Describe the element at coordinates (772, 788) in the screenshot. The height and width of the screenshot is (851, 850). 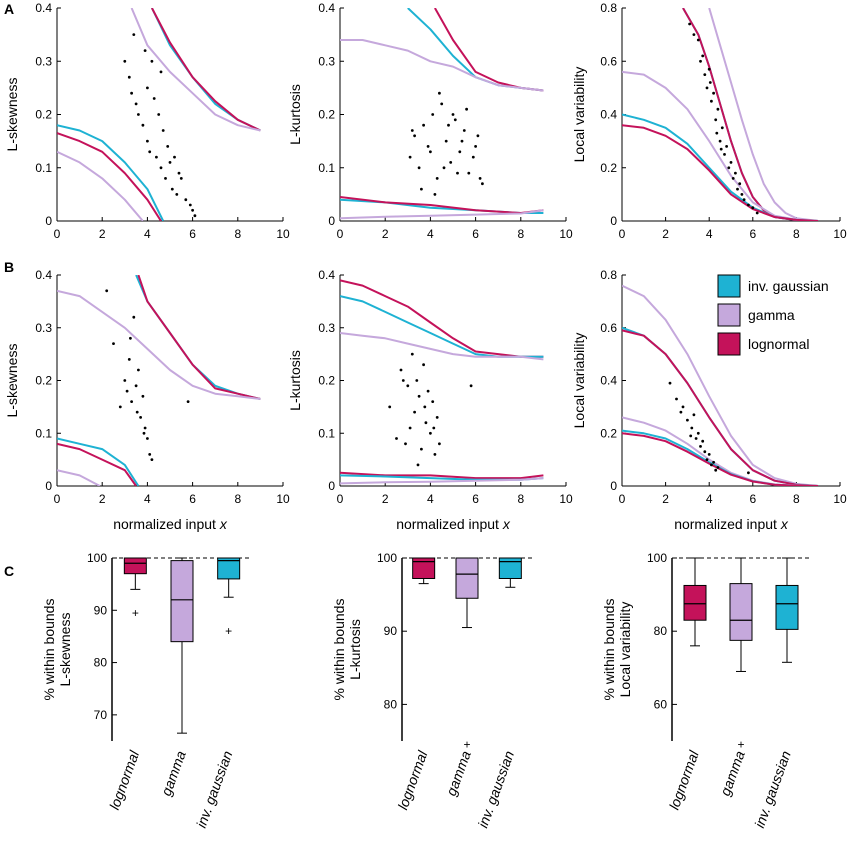
I see `category-label-inv-gaussian: inv. gaussian` at that location.